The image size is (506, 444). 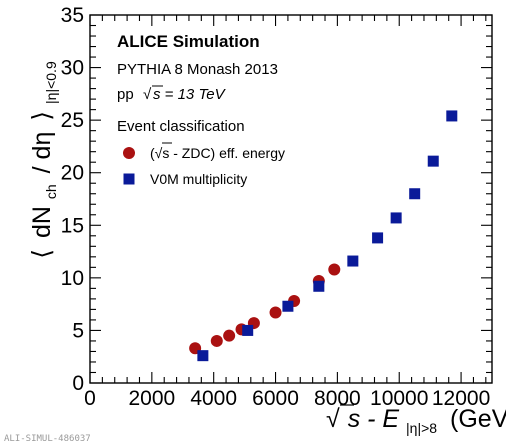 What do you see at coordinates (147, 94) in the screenshot?
I see `annotation-energy-sqrt: √` at bounding box center [147, 94].